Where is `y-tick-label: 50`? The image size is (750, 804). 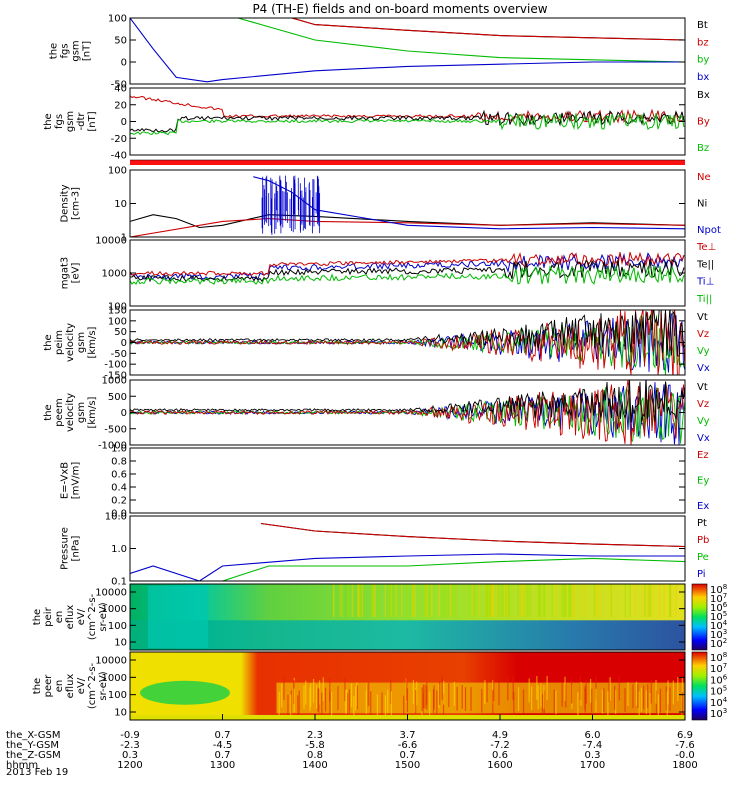
y-tick-label: 50 is located at coordinates (120, 332).